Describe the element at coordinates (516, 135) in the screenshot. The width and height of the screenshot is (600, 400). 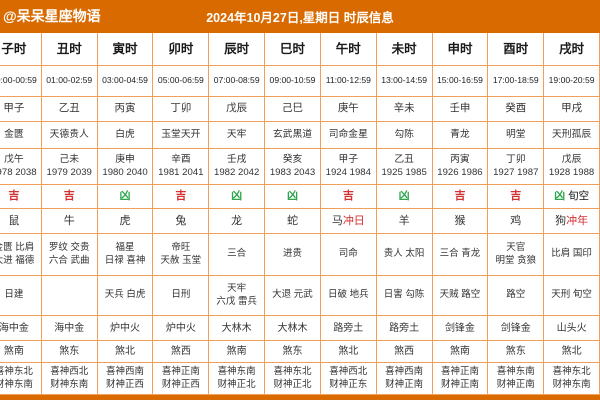
I see `duty-star-cell: 明堂` at that location.